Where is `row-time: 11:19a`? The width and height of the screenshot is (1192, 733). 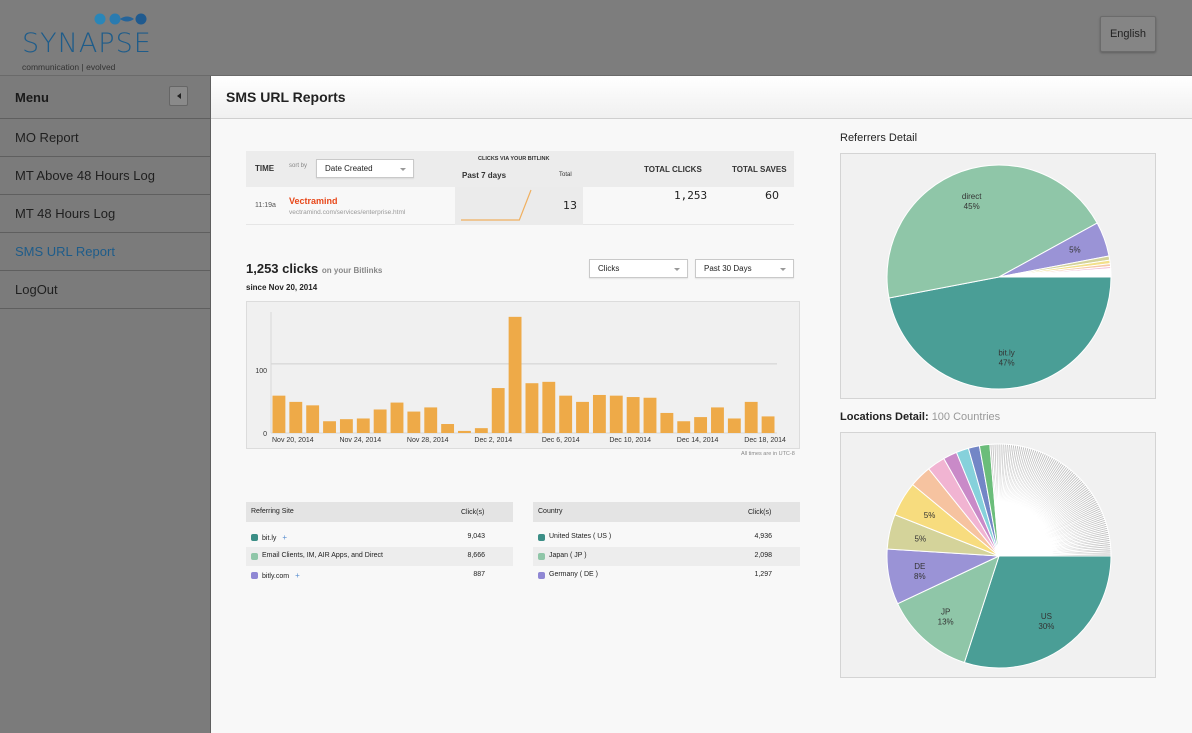 row-time: 11:19a is located at coordinates (265, 205).